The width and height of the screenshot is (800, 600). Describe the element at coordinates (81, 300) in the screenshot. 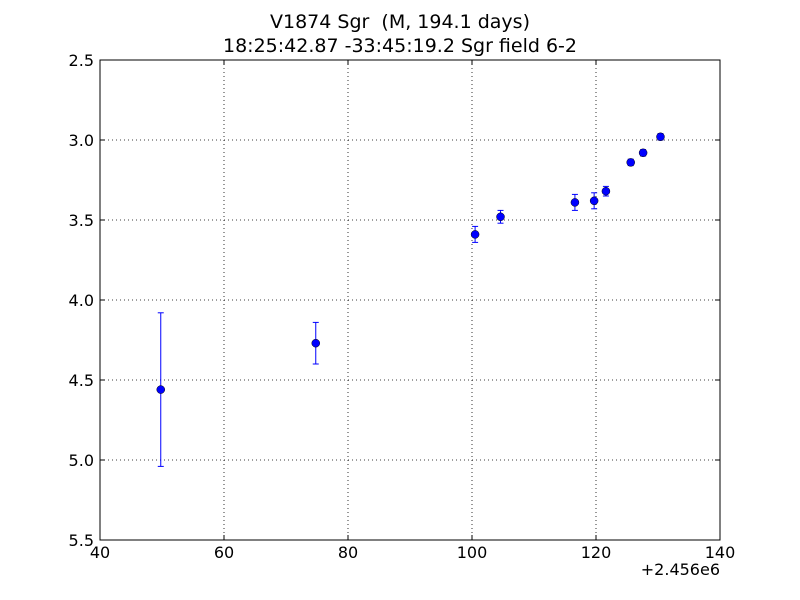

I see `y-tick-label: 4.0` at that location.